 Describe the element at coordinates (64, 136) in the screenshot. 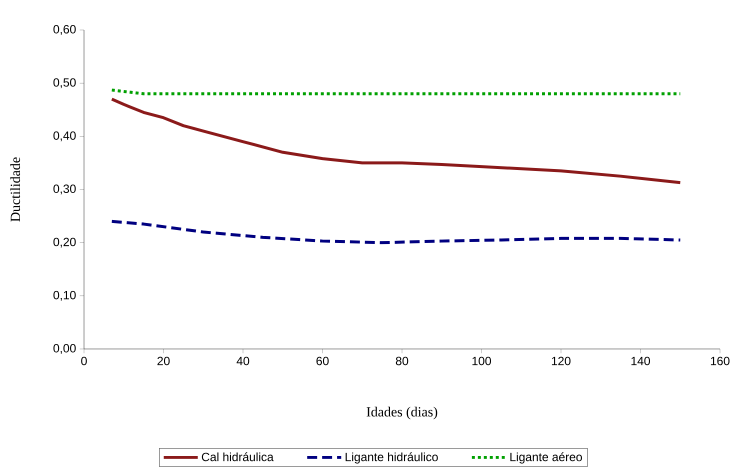

I see `y-tick-label: 0,40` at that location.